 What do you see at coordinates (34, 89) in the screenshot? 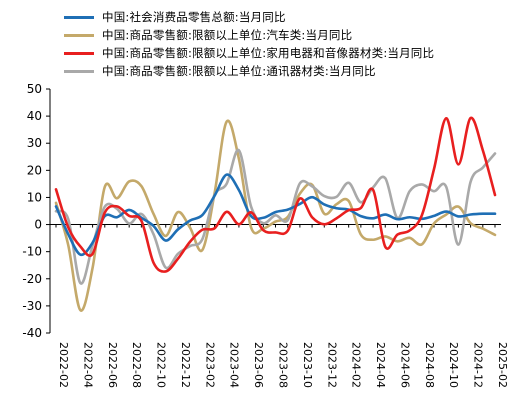
I see `y-tick-label: 50` at bounding box center [34, 89].